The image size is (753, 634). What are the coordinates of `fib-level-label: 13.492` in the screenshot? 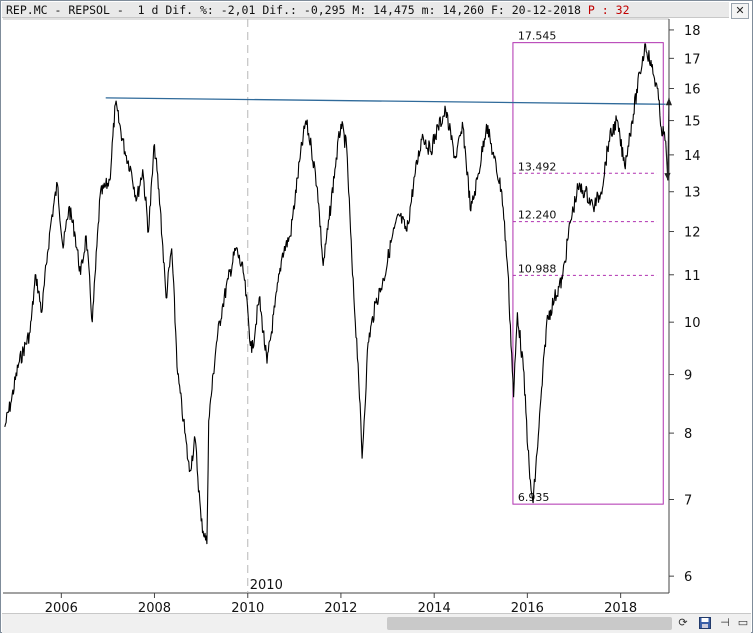 It's located at (537, 166).